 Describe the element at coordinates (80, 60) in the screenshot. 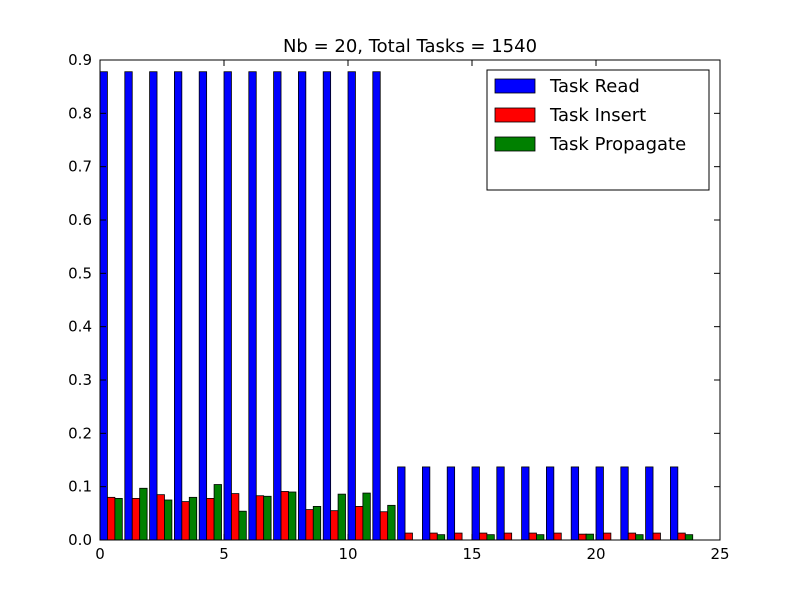

I see `y-tick-label: 0.9` at that location.